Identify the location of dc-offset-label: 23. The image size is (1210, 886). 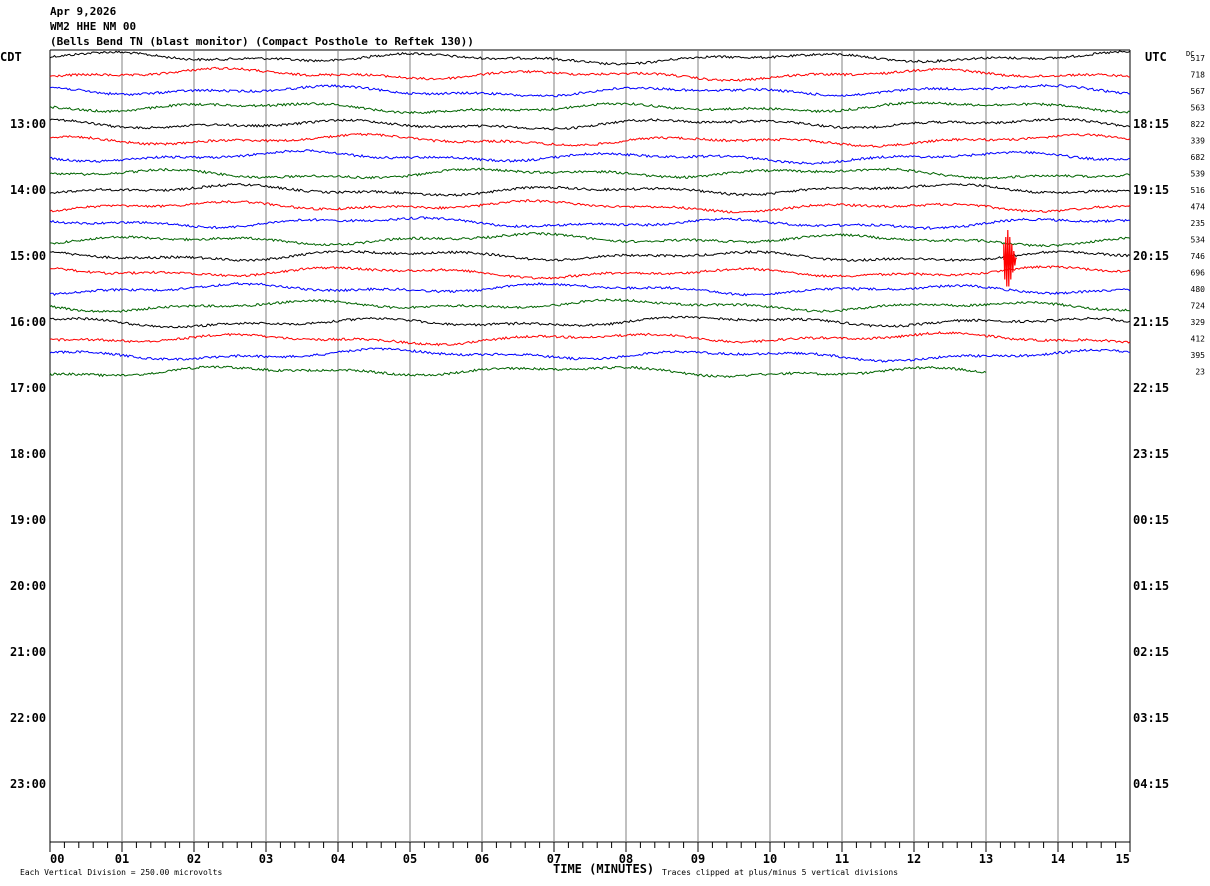
(1200, 372).